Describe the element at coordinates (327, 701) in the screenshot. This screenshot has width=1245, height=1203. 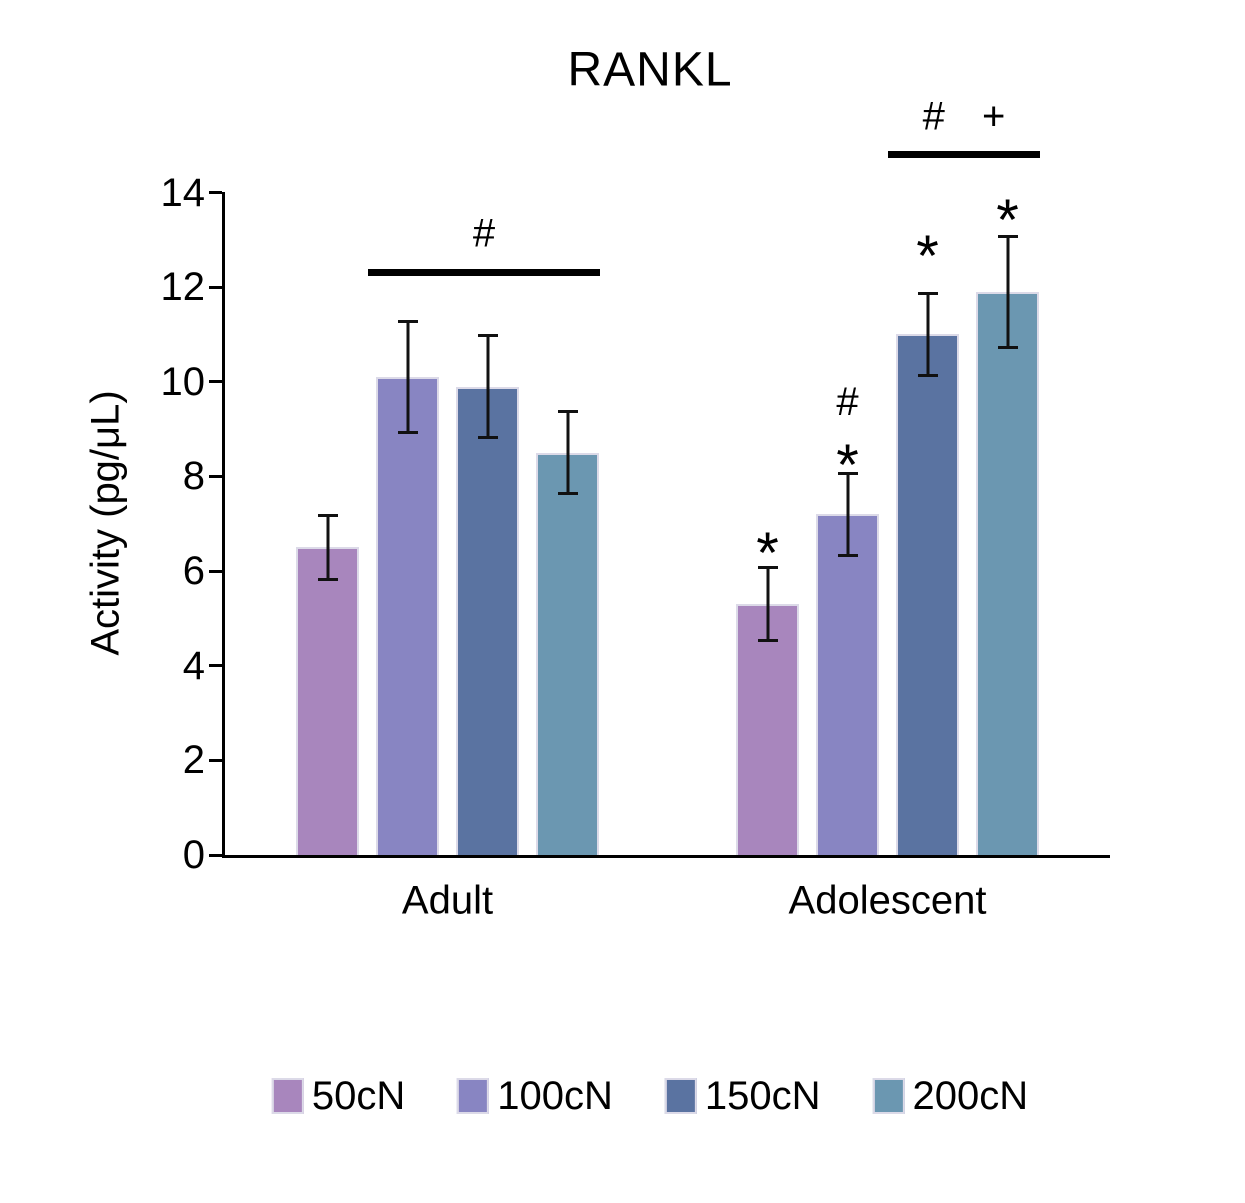
I see `bar-adult-50cN` at that location.